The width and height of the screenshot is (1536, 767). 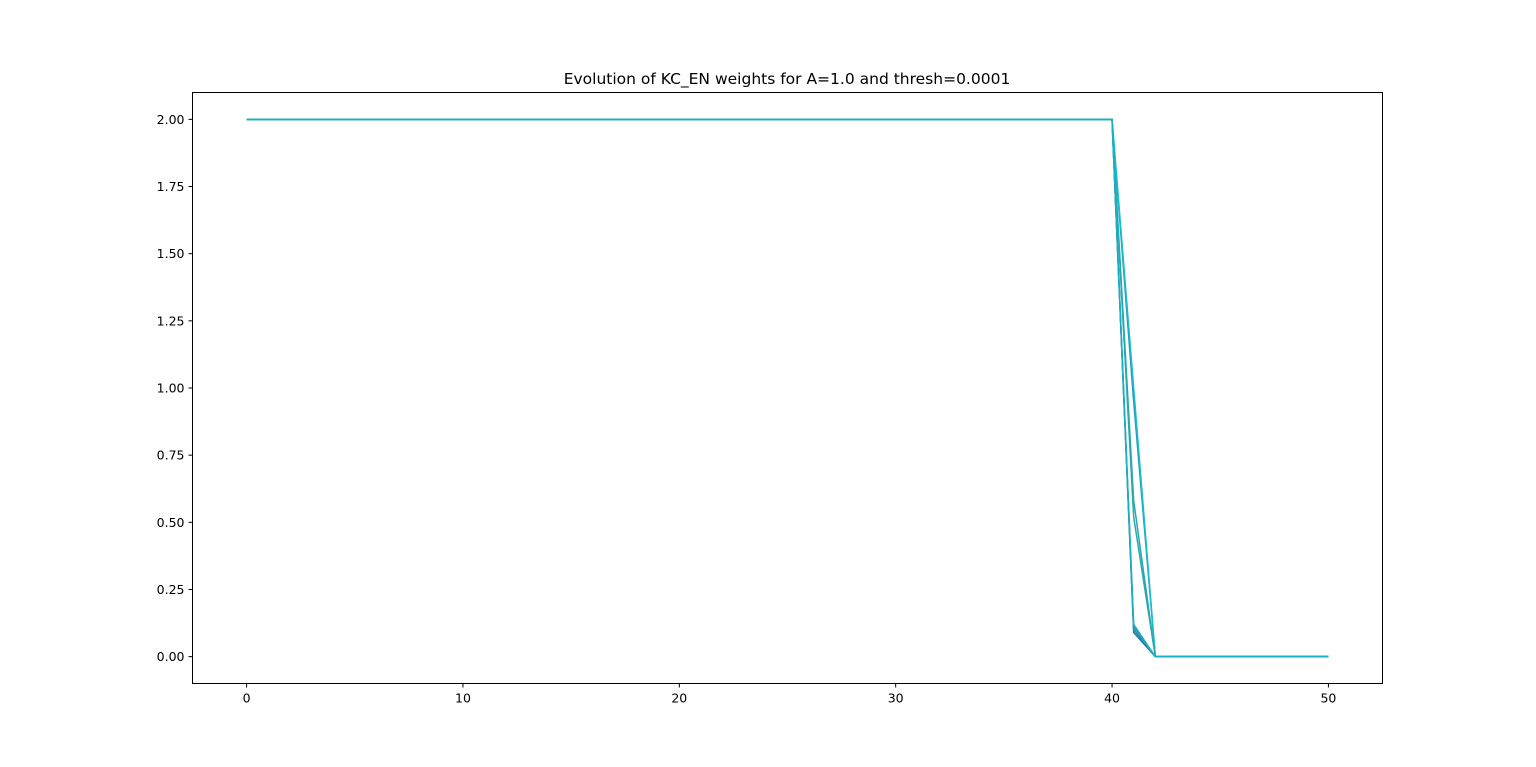 What do you see at coordinates (171, 119) in the screenshot?
I see `y-tick-label: 2.00` at bounding box center [171, 119].